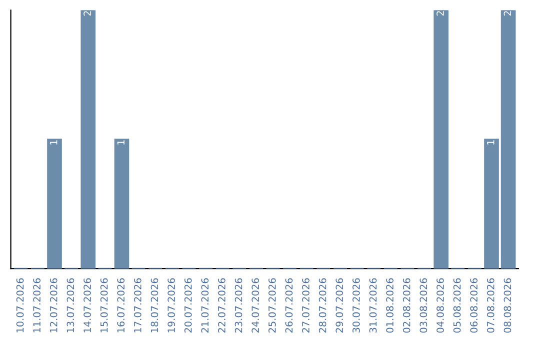 This screenshot has width=540, height=340. Describe the element at coordinates (188, 305) in the screenshot. I see `x-tick-label: 20.07.2026` at that location.